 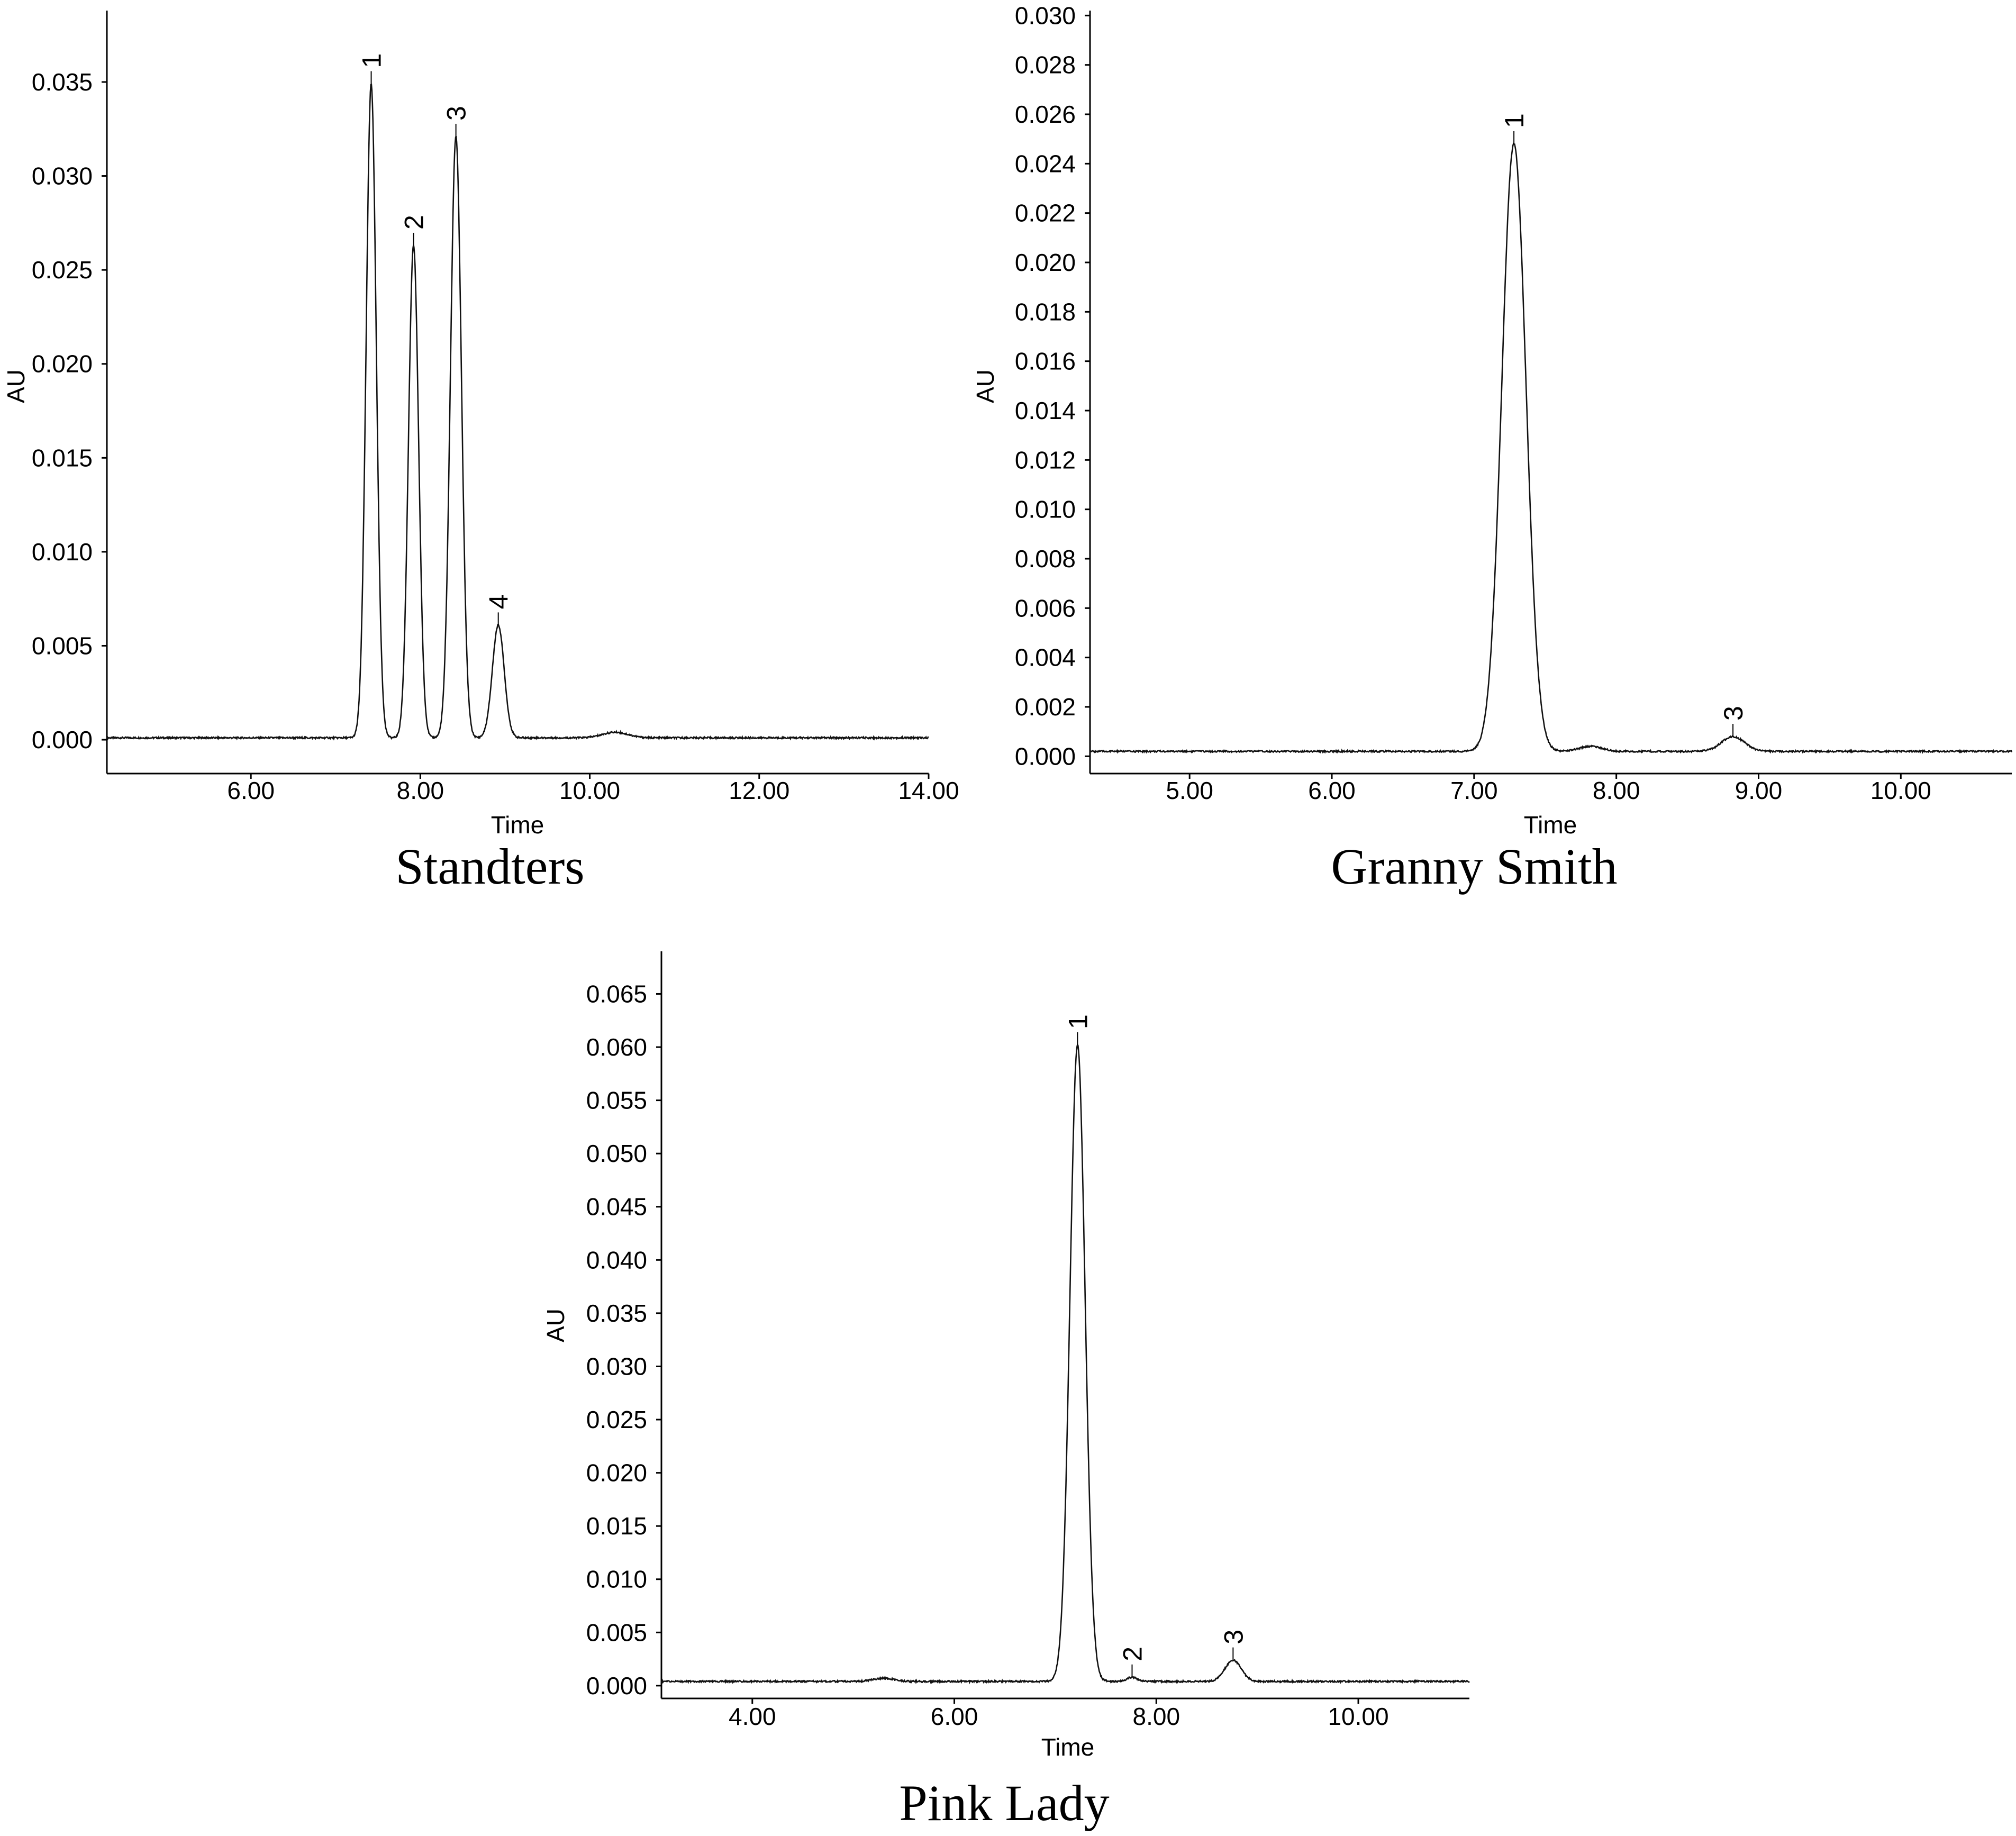 I want to click on y-tick-label: 0.065, so click(x=616, y=993).